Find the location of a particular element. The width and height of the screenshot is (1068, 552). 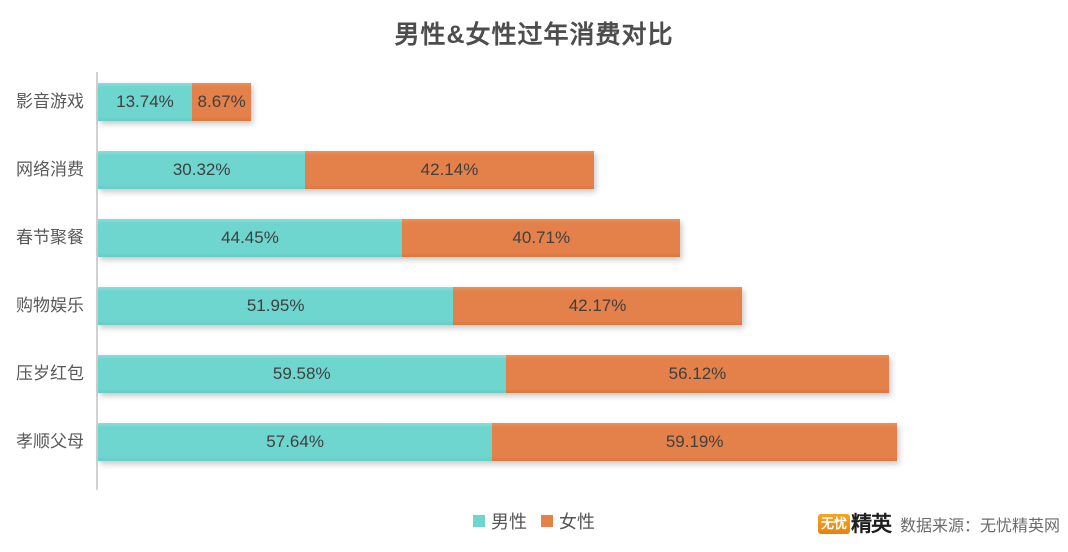

y-axis-line is located at coordinates (97, 281).